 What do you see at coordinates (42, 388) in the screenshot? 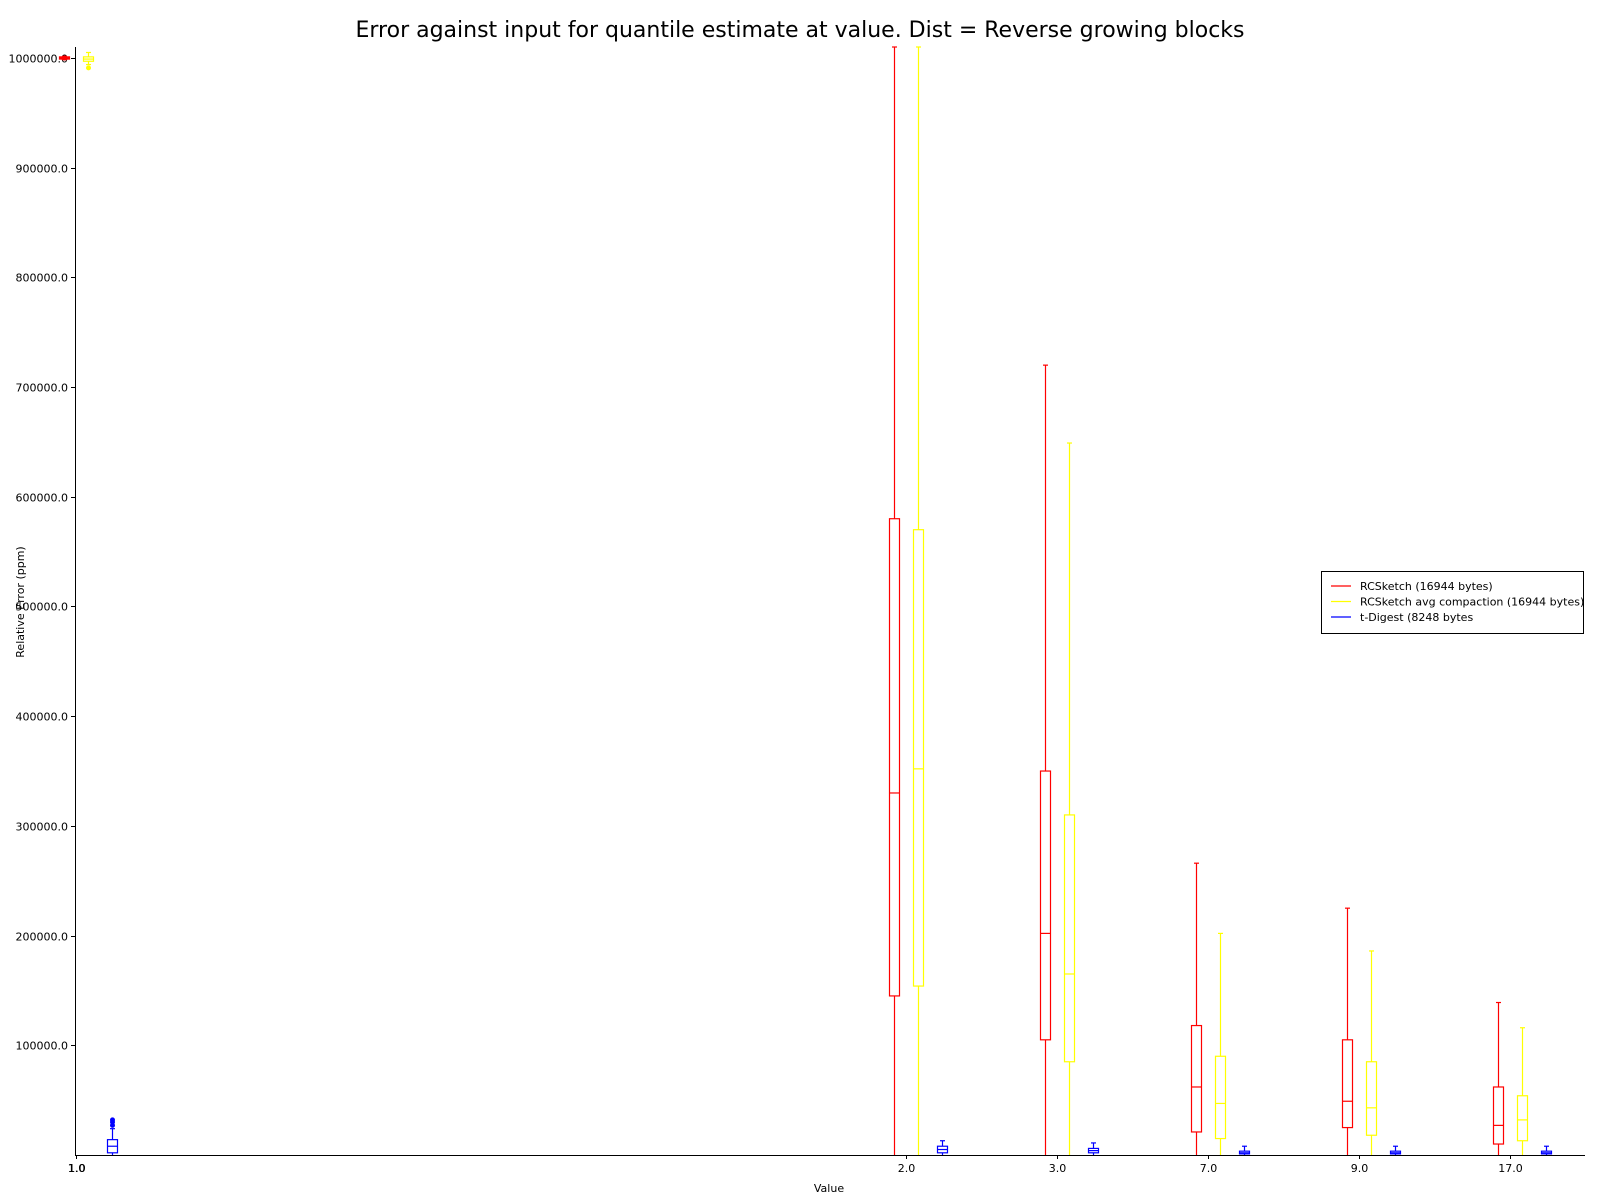
I see `y-tick-label: 700000.0` at bounding box center [42, 388].